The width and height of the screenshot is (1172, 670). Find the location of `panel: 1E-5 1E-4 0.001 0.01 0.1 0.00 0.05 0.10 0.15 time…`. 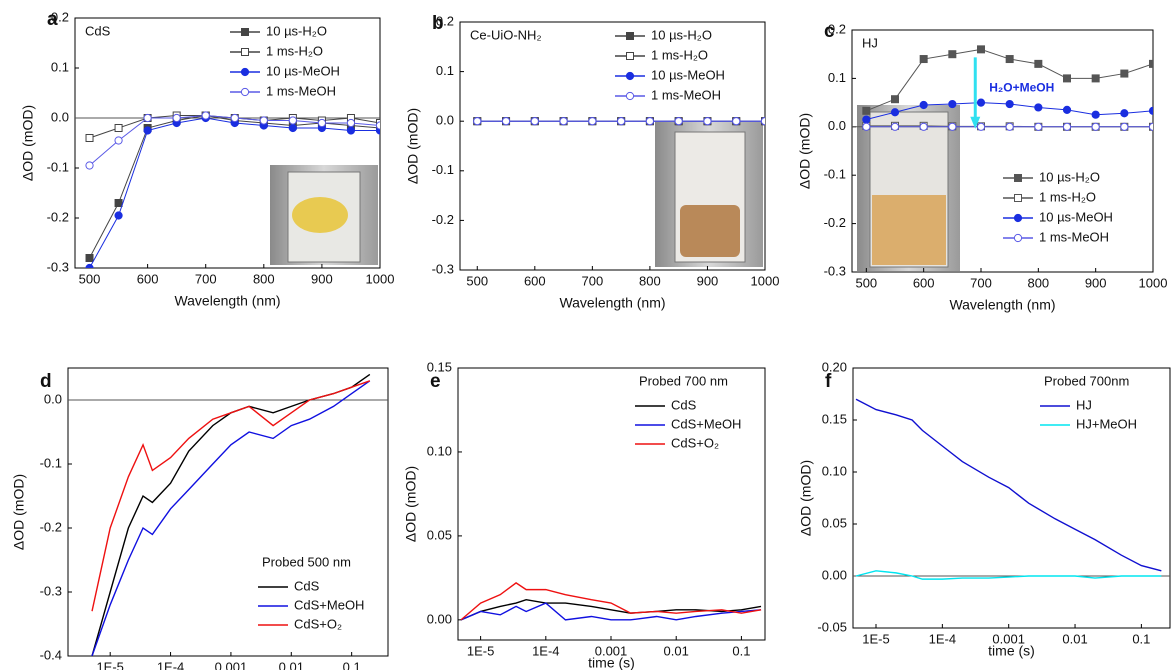

panel: 1E-5 1E-4 0.001 0.01 0.1 0.00 0.05 0.10 0.15 time… is located at coordinates (584, 514).